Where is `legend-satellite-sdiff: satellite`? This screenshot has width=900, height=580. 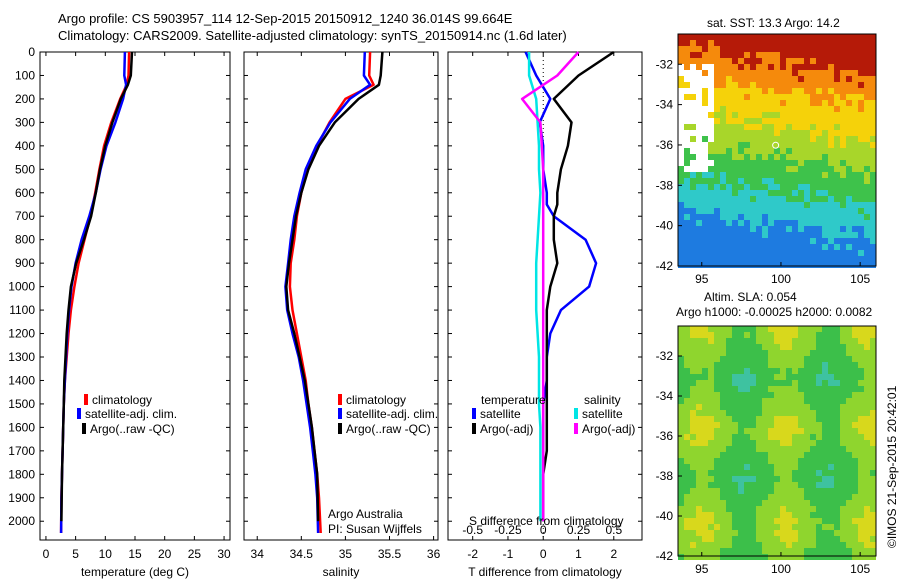
legend-satellite-sdiff: satellite is located at coordinates (598, 414).